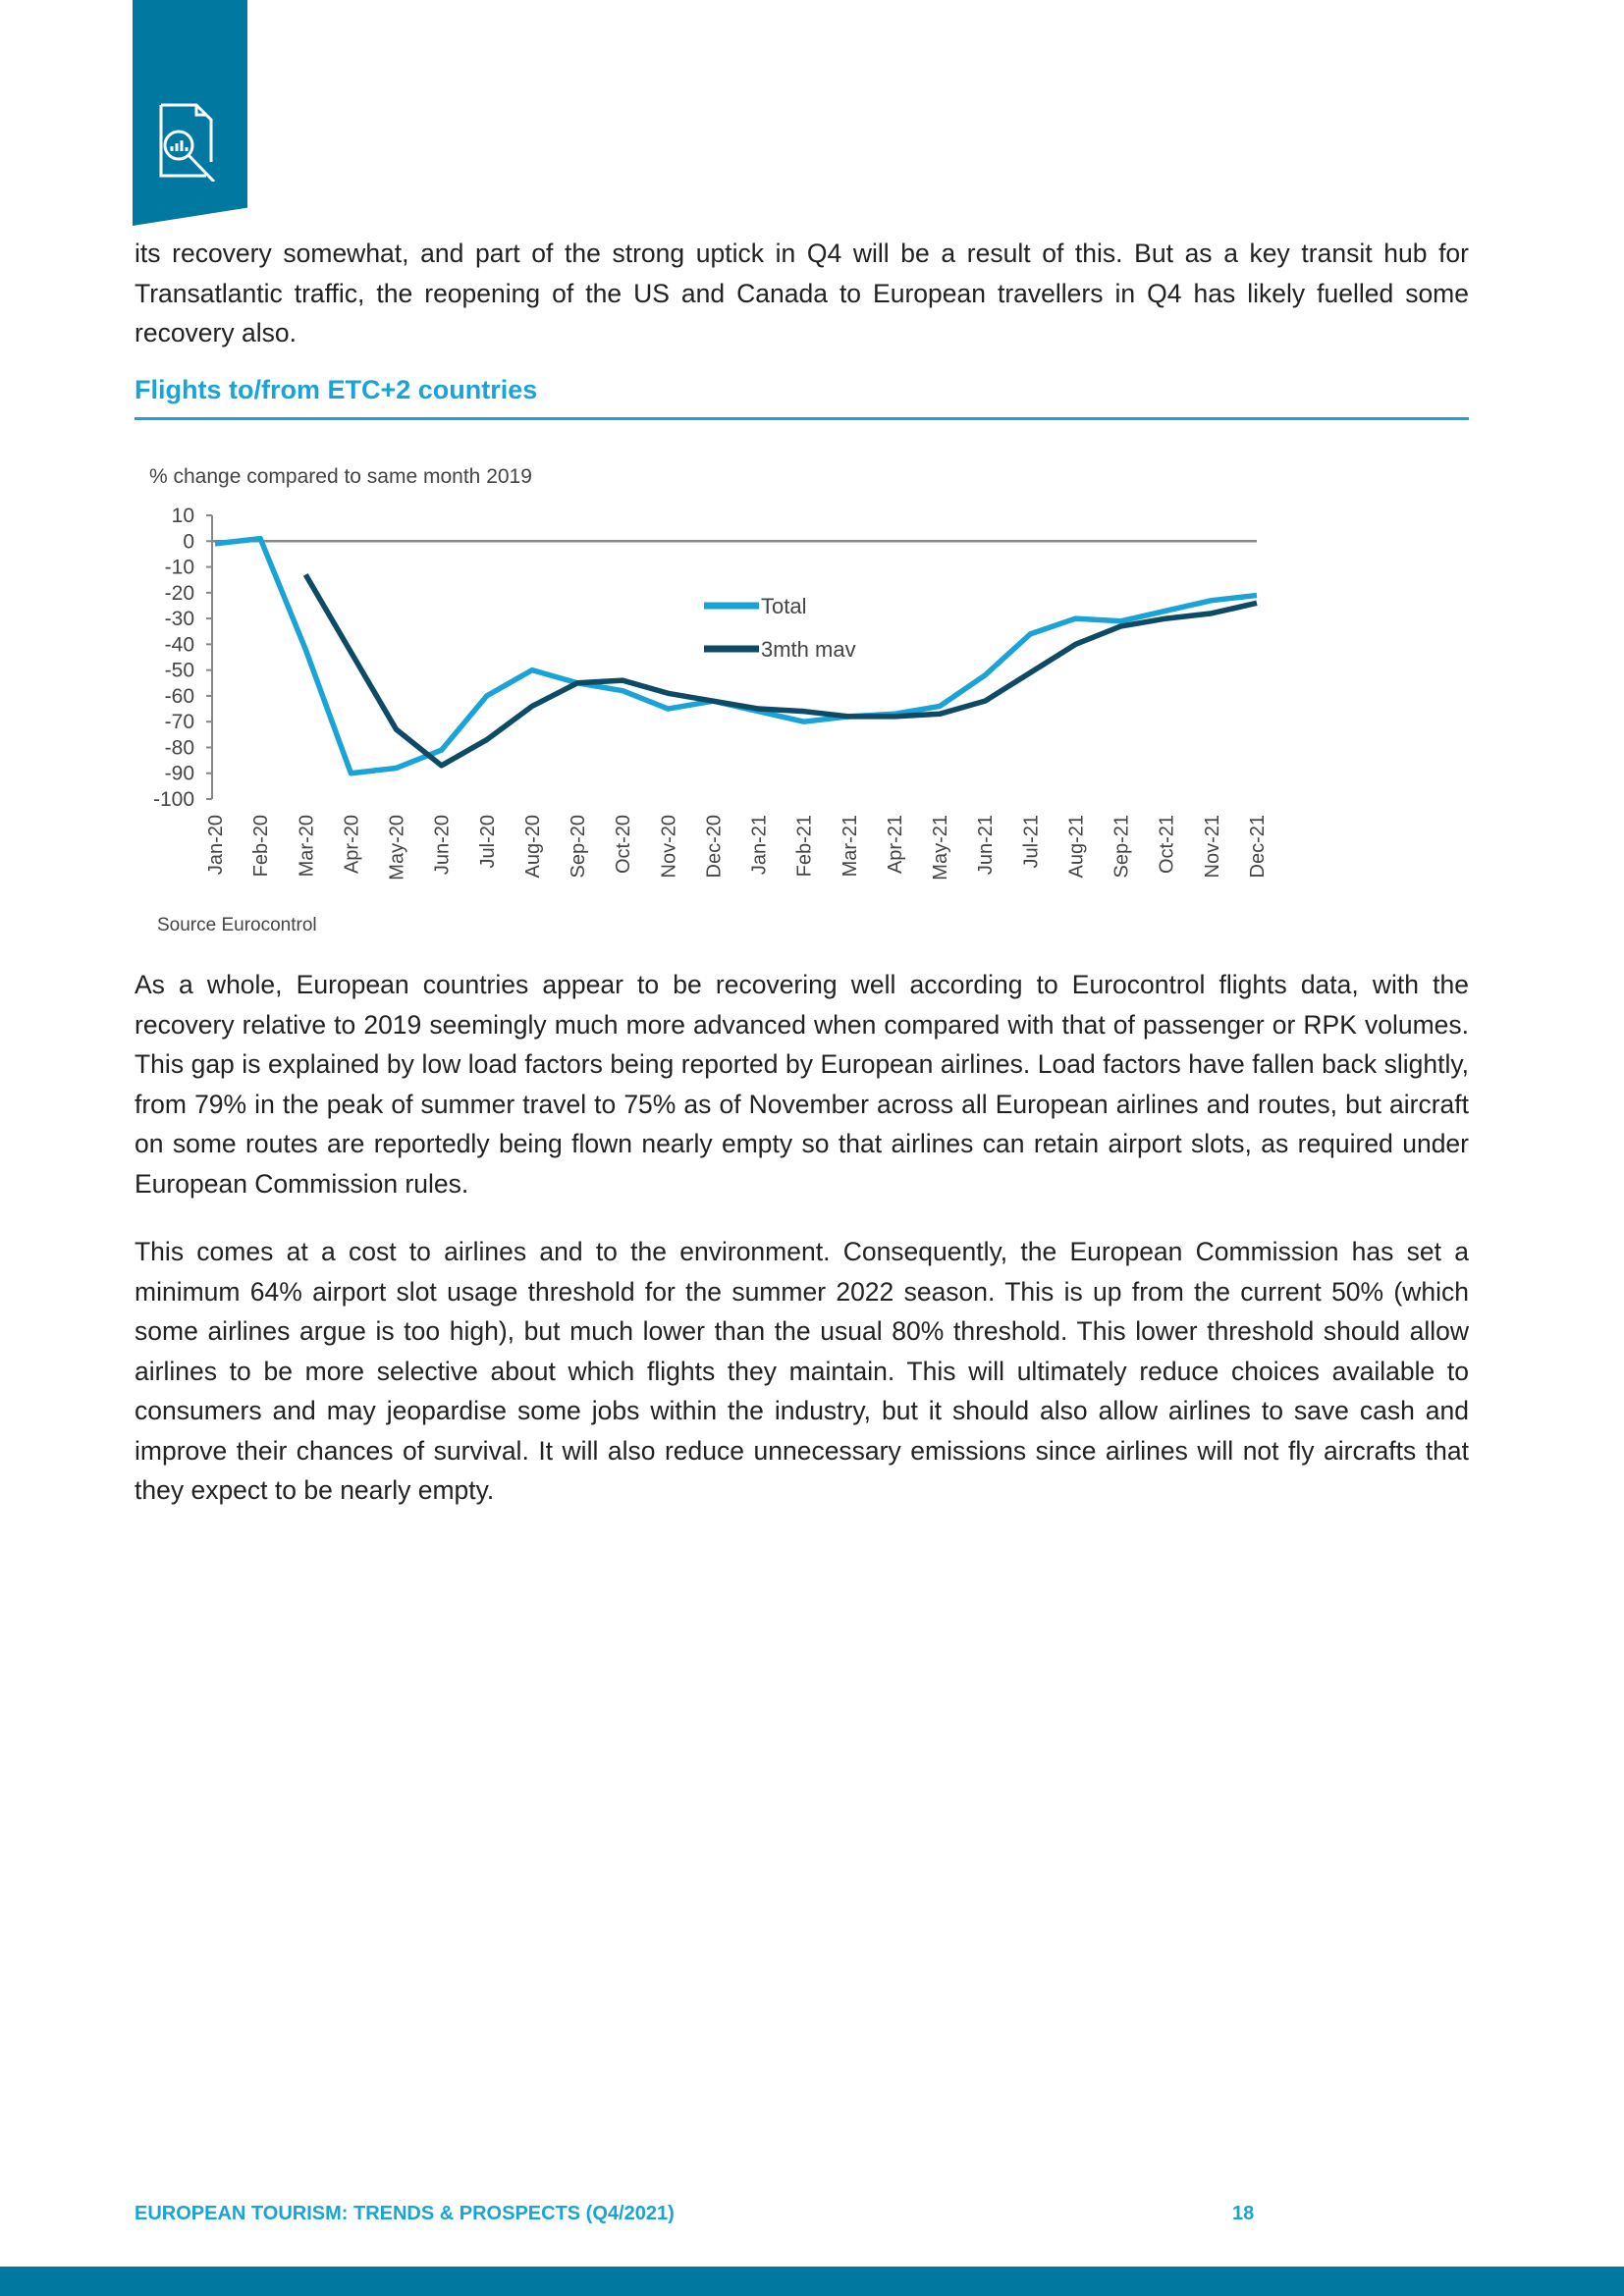  I want to click on section-tab, so click(190, 113).